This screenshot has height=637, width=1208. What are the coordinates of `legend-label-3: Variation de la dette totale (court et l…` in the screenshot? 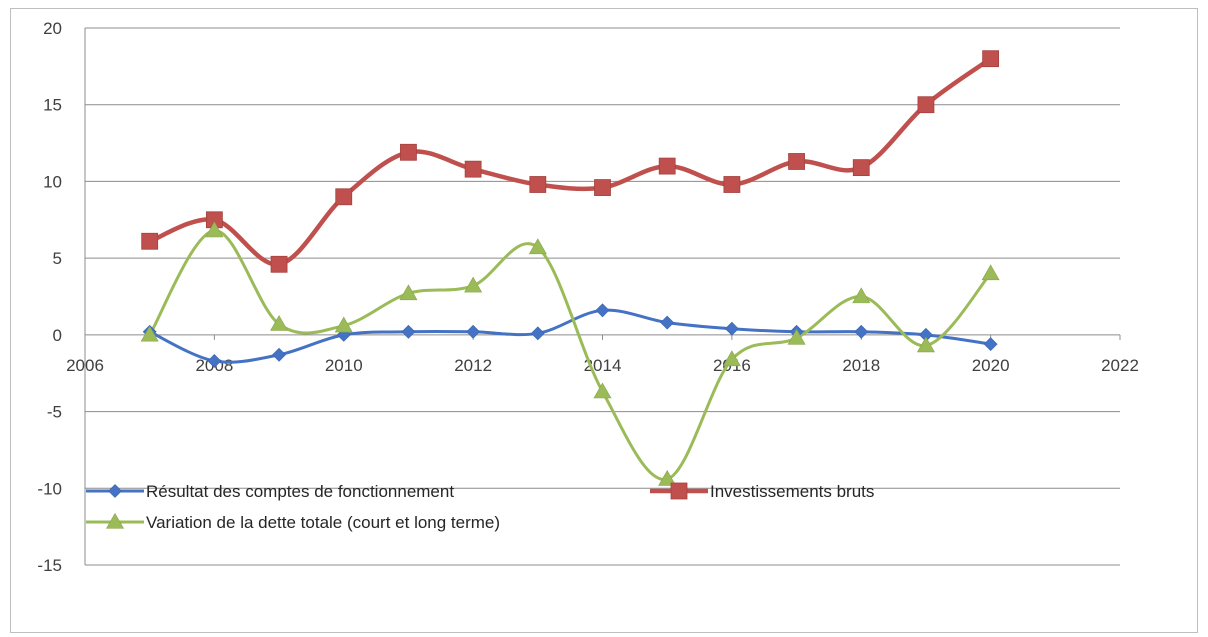 It's located at (323, 522).